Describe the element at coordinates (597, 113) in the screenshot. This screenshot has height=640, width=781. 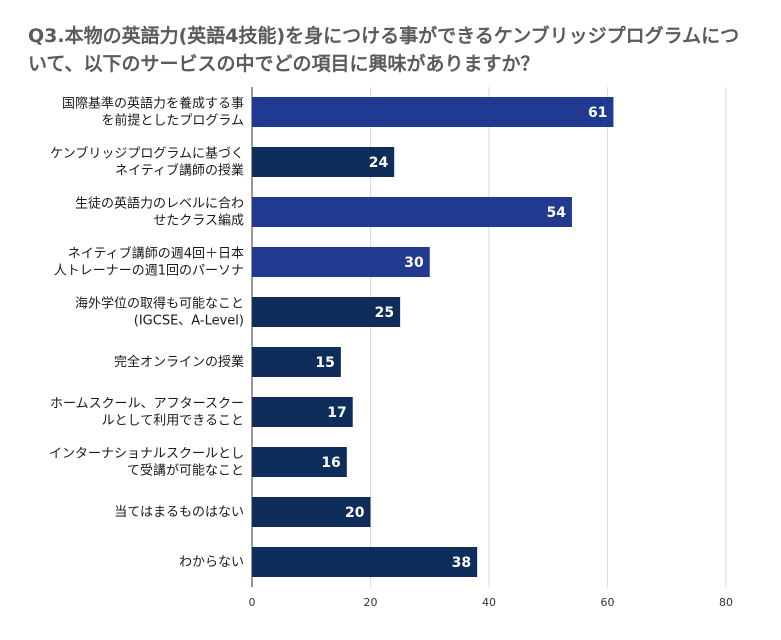
I see `bar-value-label: 61` at that location.